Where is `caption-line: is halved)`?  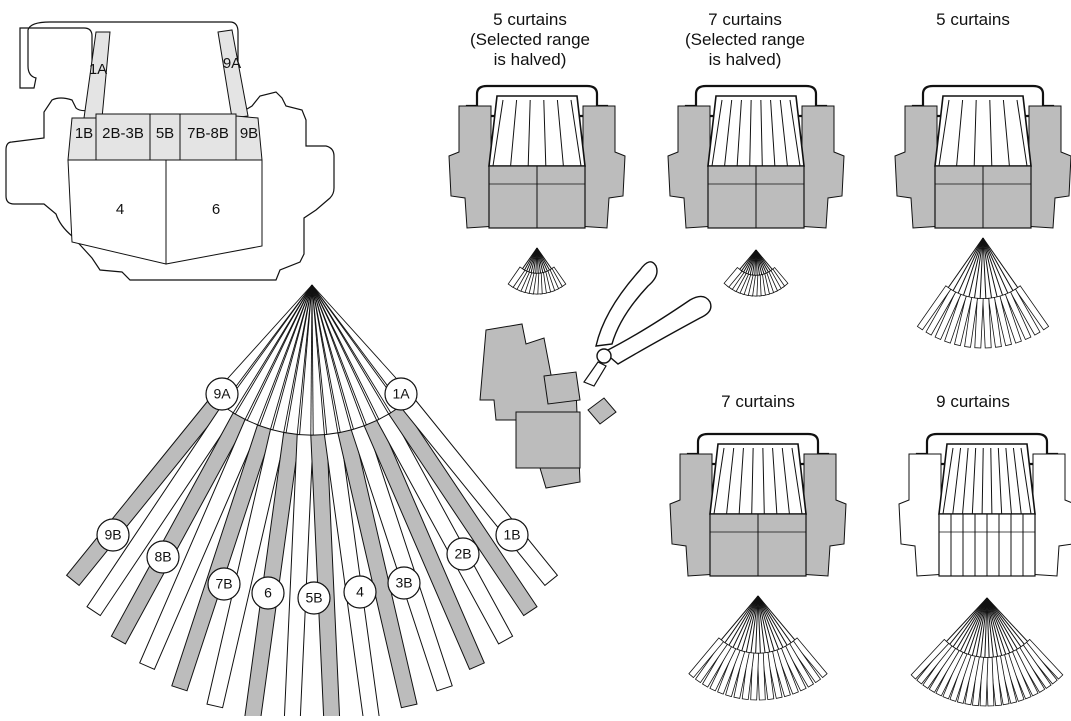
caption-line: is halved) is located at coordinates (530, 59).